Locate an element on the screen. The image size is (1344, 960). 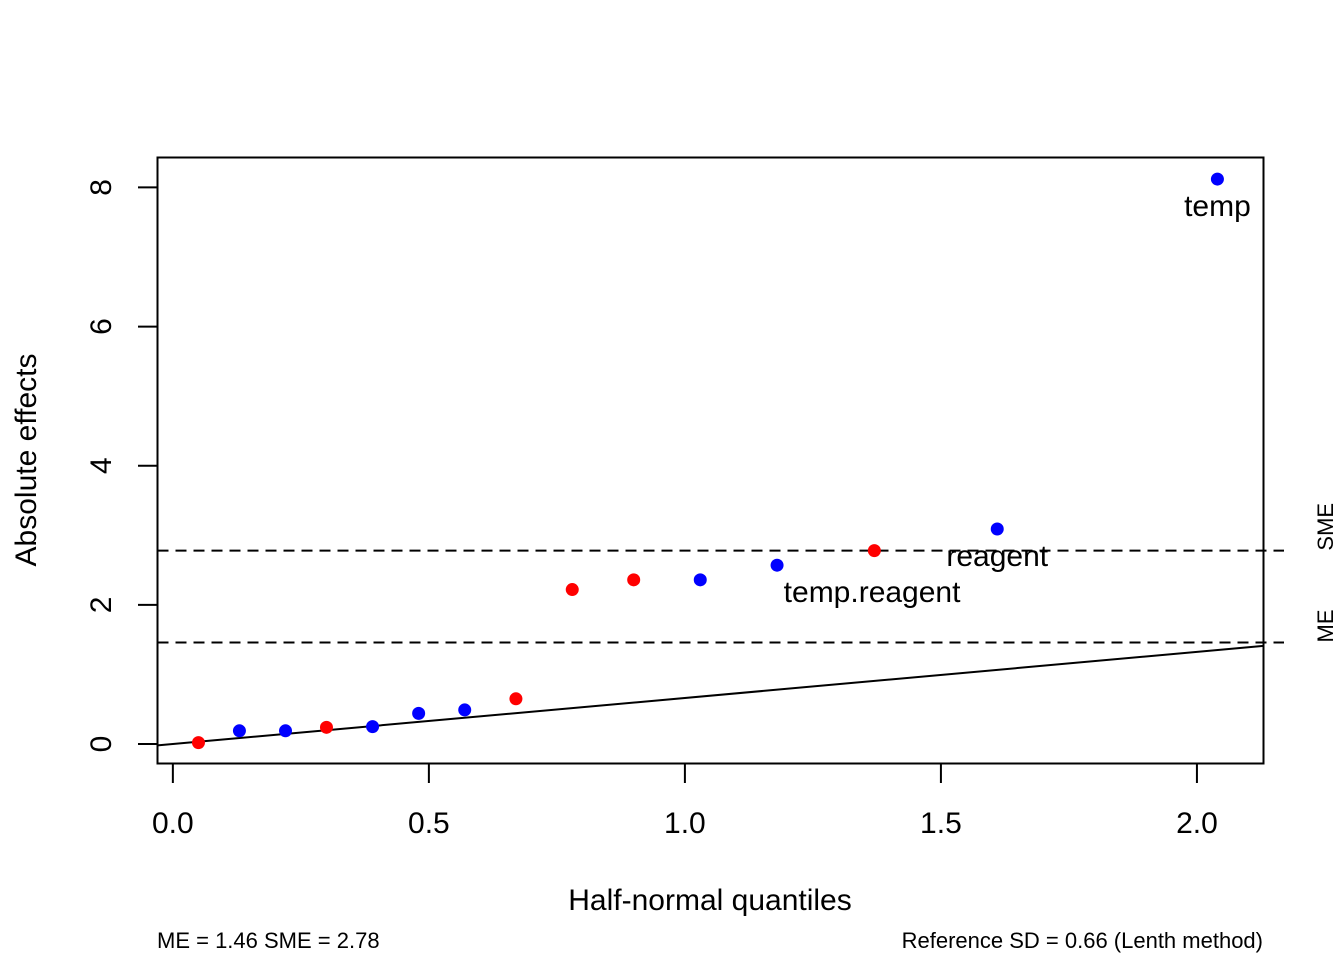
x-tick-label: 2.0 is located at coordinates (1197, 823).